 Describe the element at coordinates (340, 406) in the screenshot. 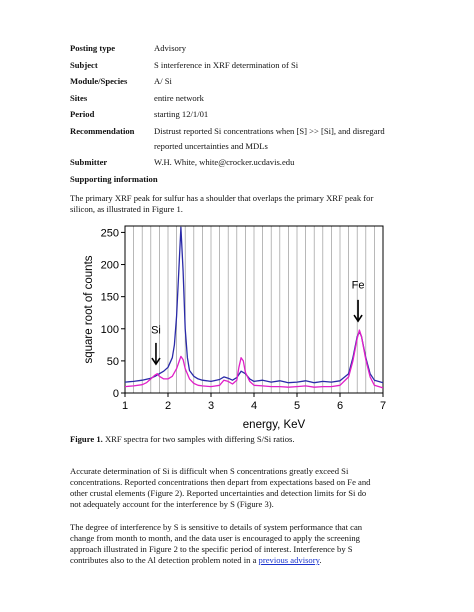

I see `x-tick-label: 6` at that location.